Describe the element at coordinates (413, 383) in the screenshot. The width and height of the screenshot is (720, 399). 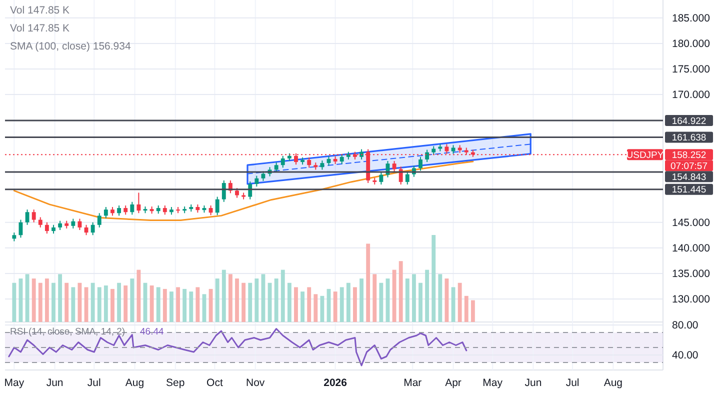
I see `x-tick-label: Mar` at that location.